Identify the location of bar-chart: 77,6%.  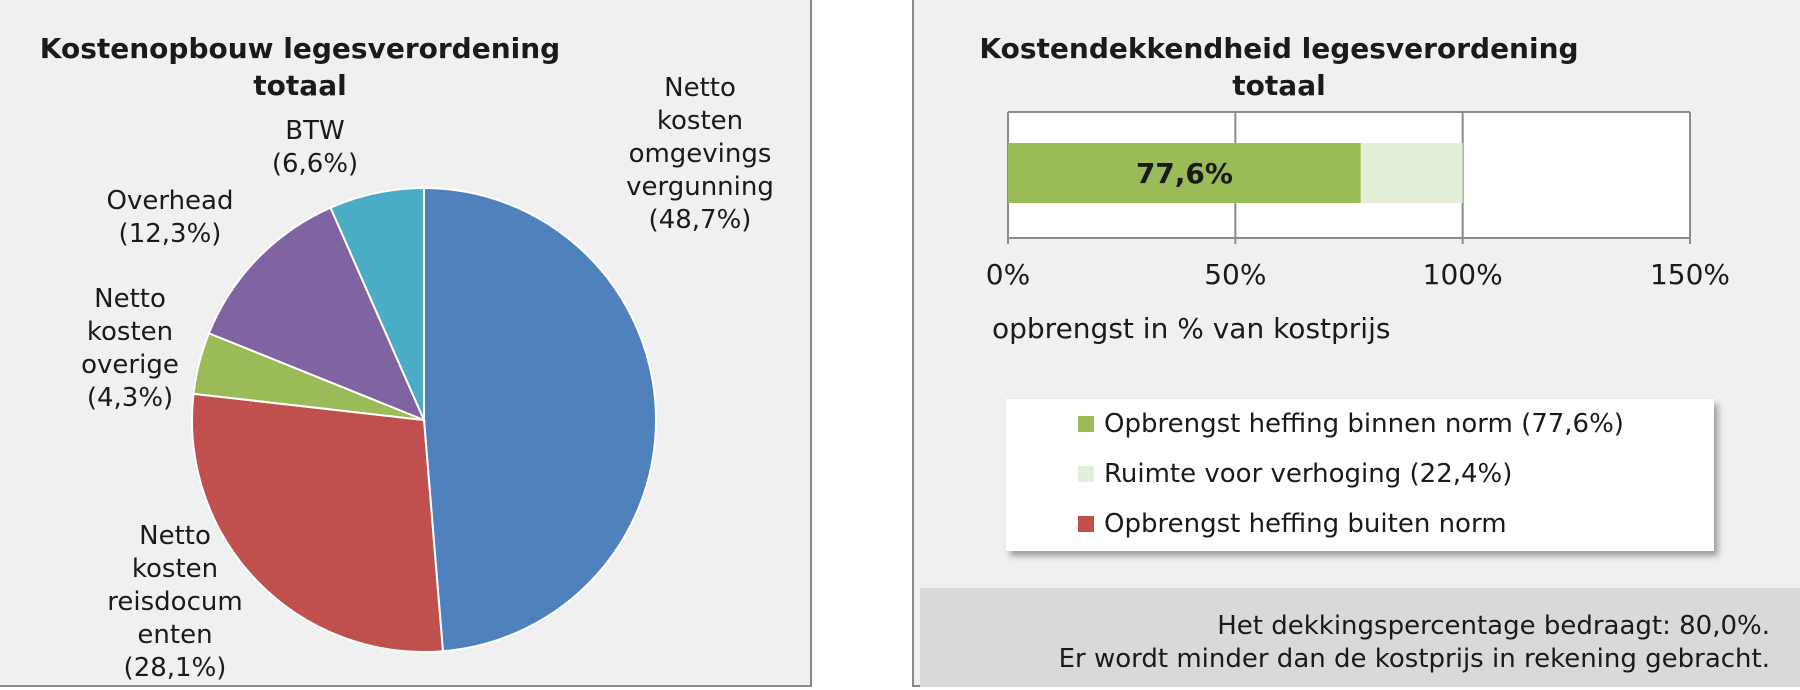
(1349, 177).